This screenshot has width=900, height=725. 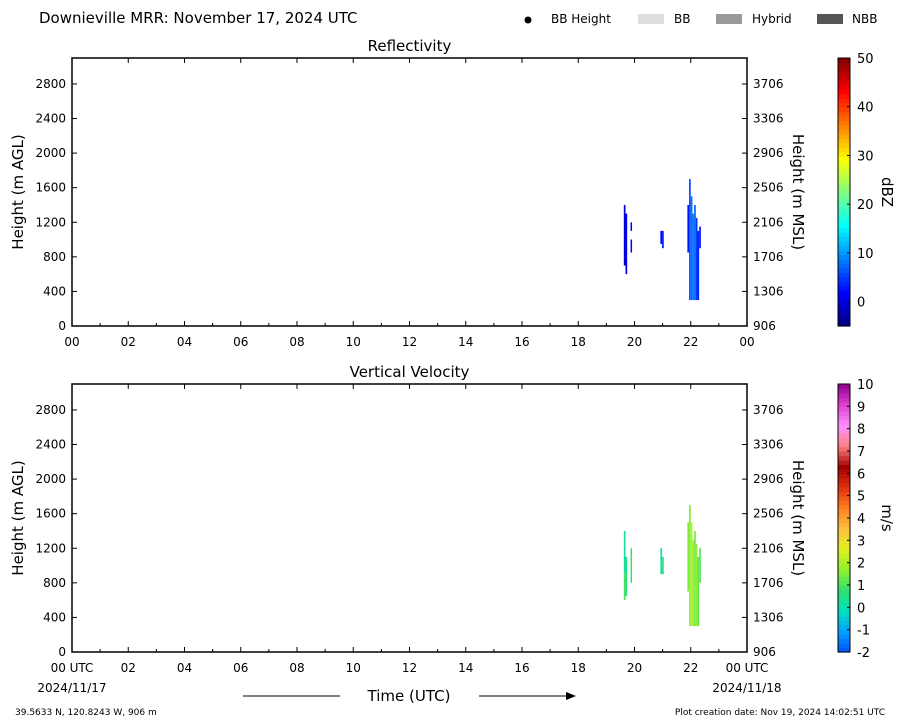 What do you see at coordinates (521, 668) in the screenshot?
I see `x-tick-label: 16` at bounding box center [521, 668].